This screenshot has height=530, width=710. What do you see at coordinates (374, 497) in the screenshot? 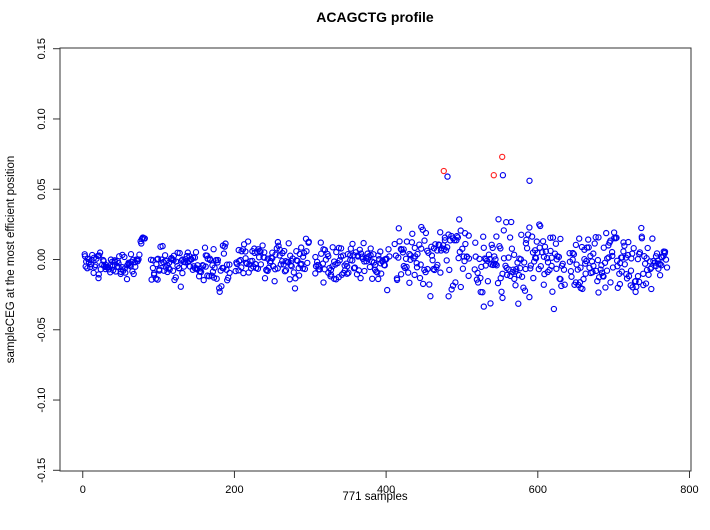
I see `x-axis-label: 771 samples` at bounding box center [374, 497].